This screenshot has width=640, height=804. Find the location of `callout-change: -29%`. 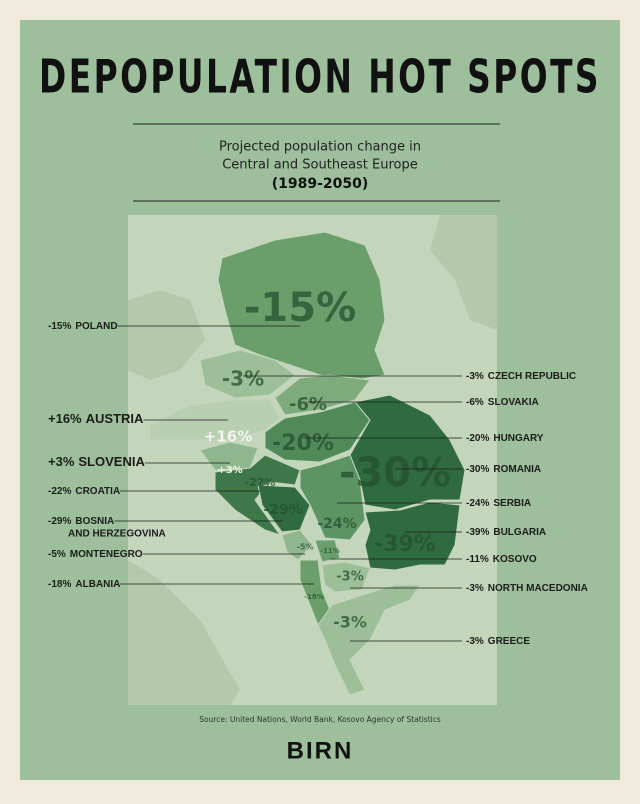

callout-change: -29% is located at coordinates (59, 521).